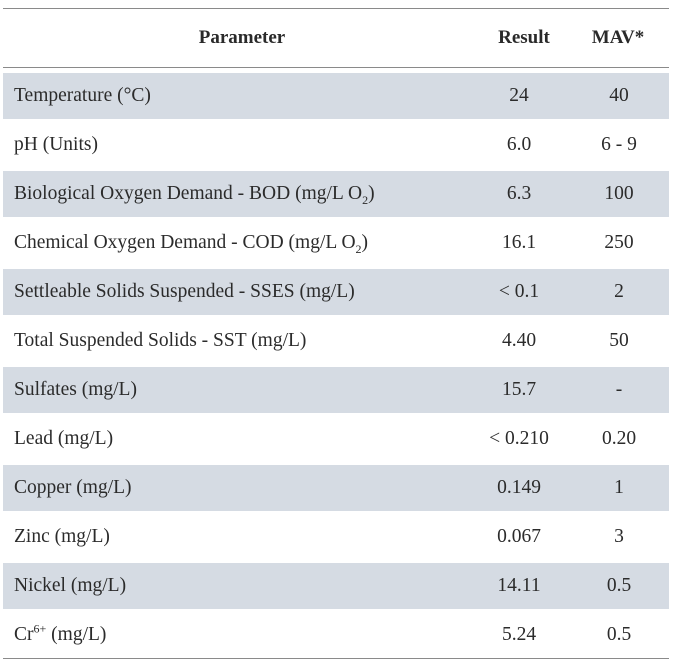 The height and width of the screenshot is (671, 675). I want to click on cell-result: 14.11, so click(519, 585).